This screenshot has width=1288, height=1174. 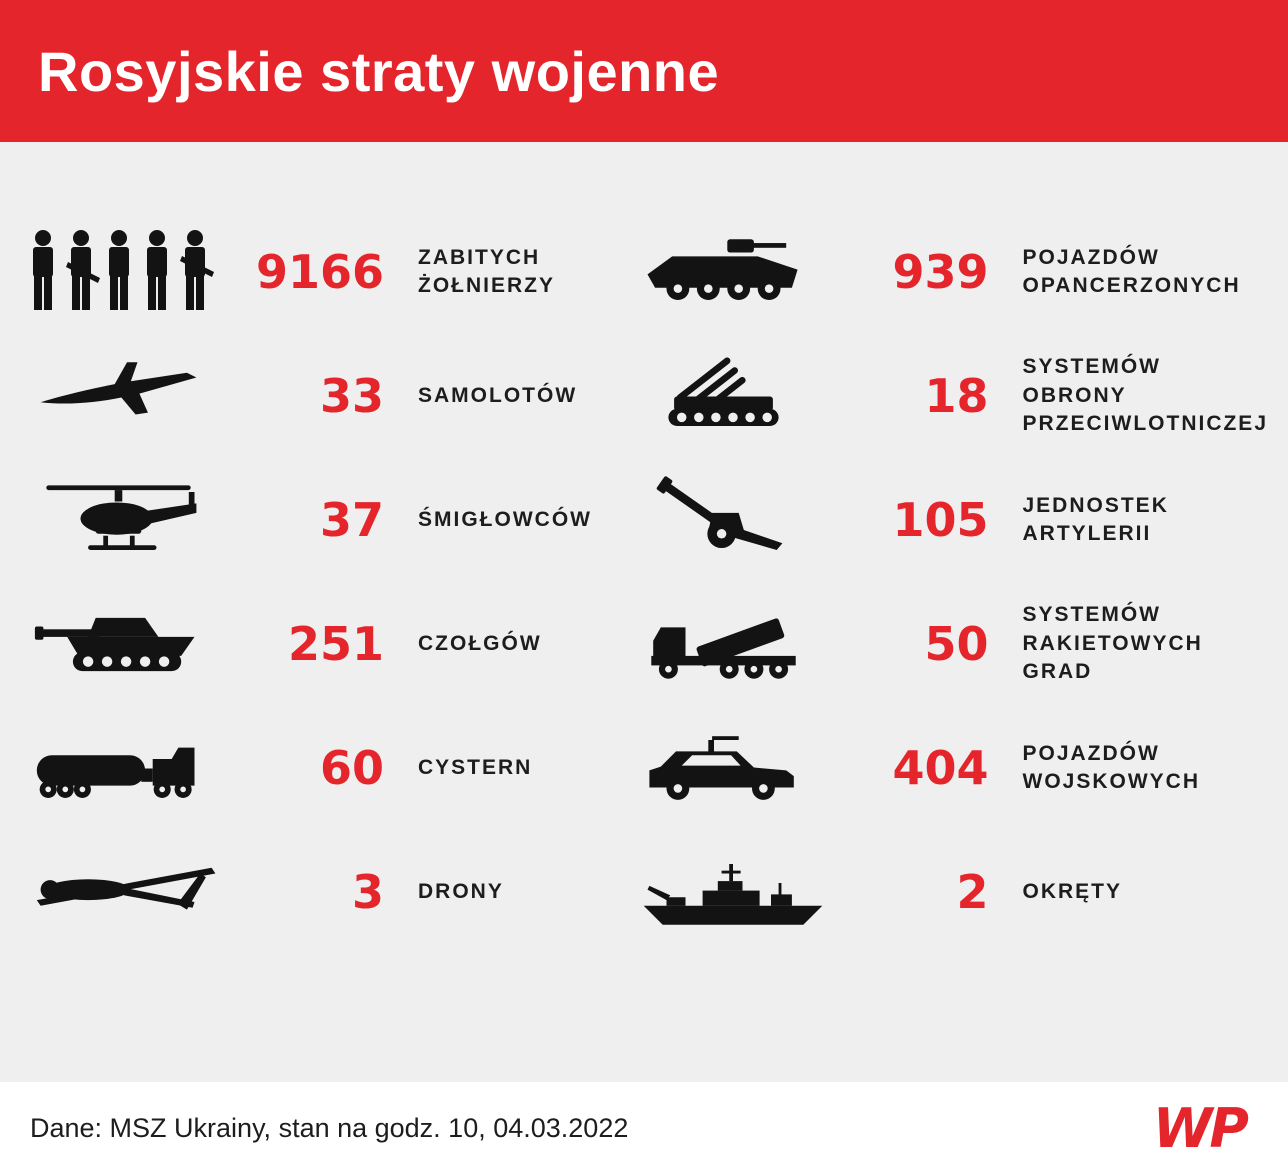 I want to click on stat-value: 939, so click(x=940, y=272).